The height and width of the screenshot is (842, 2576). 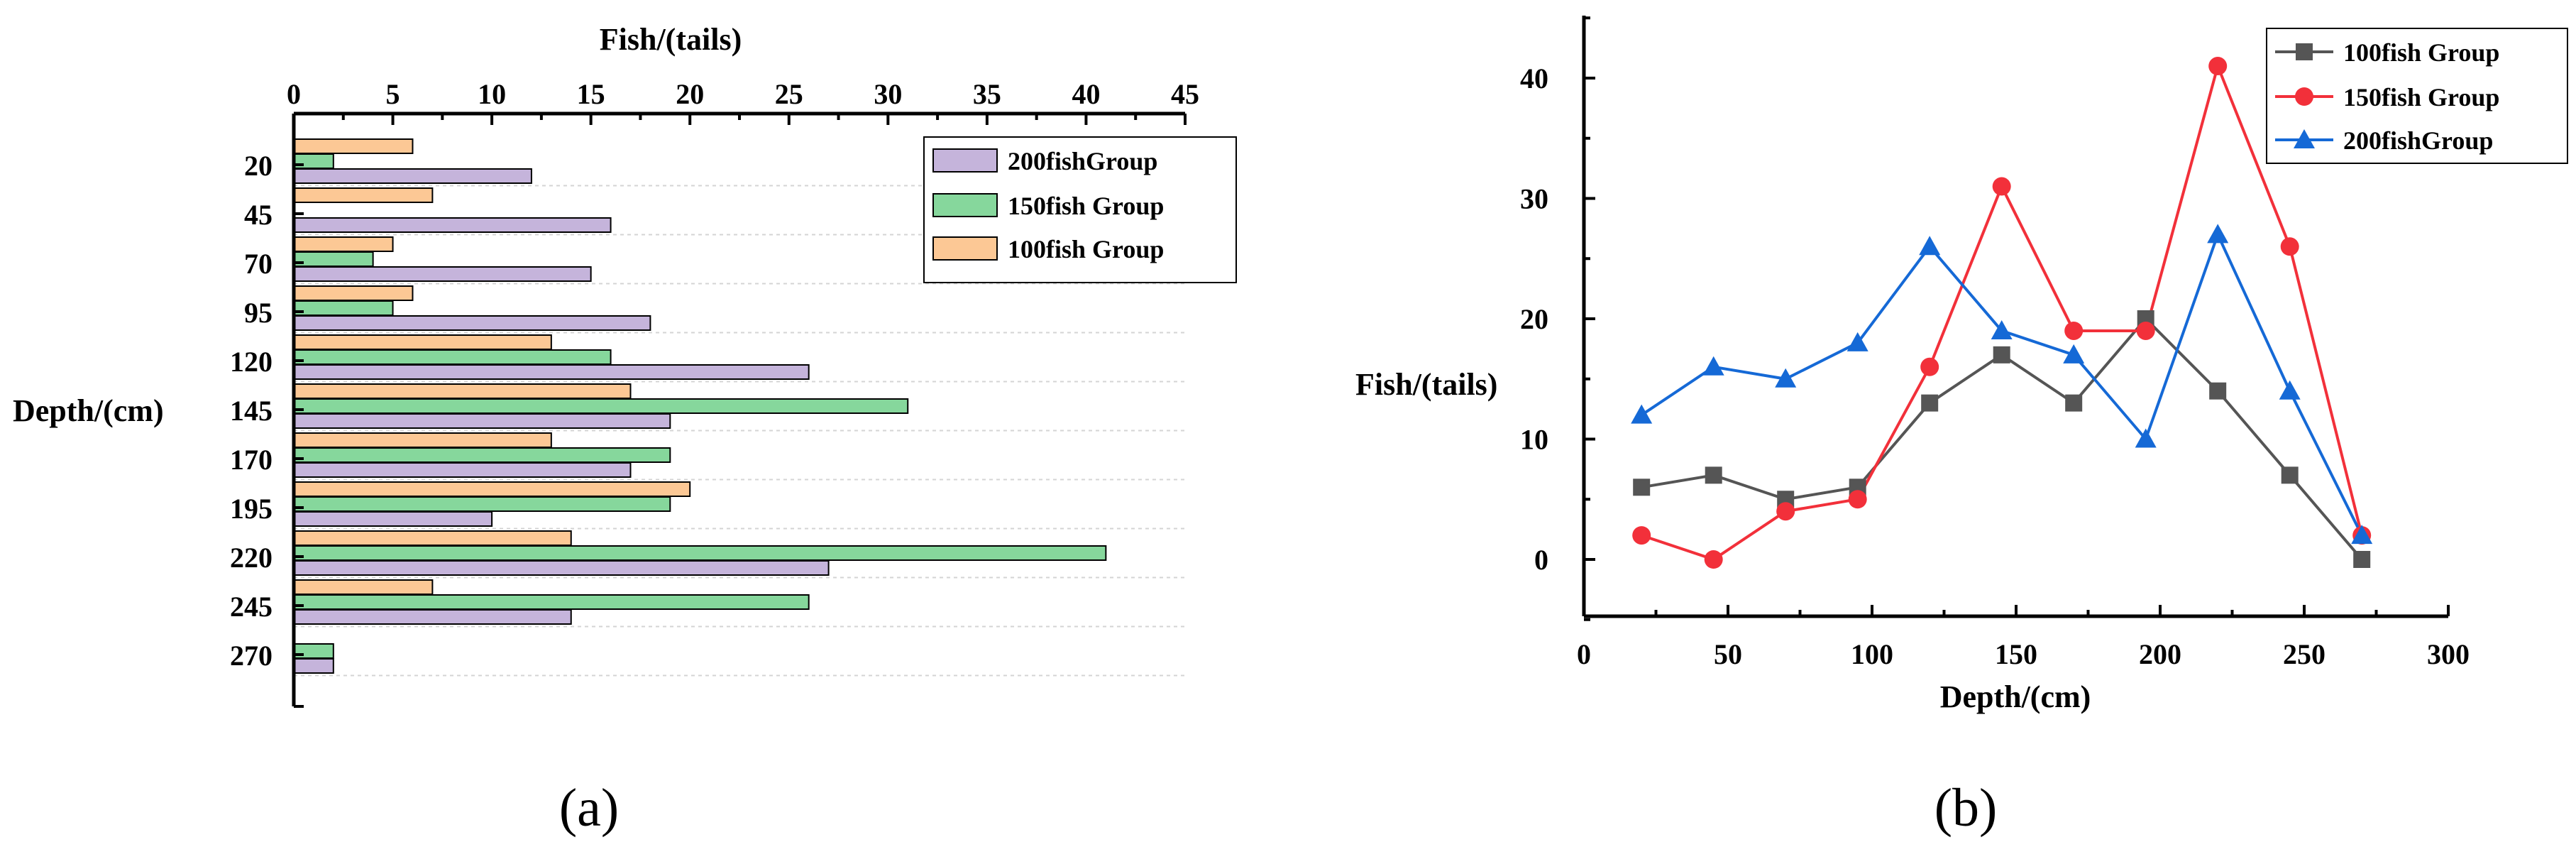 I want to click on b-legend-label: 150fish Group, so click(x=2421, y=97).